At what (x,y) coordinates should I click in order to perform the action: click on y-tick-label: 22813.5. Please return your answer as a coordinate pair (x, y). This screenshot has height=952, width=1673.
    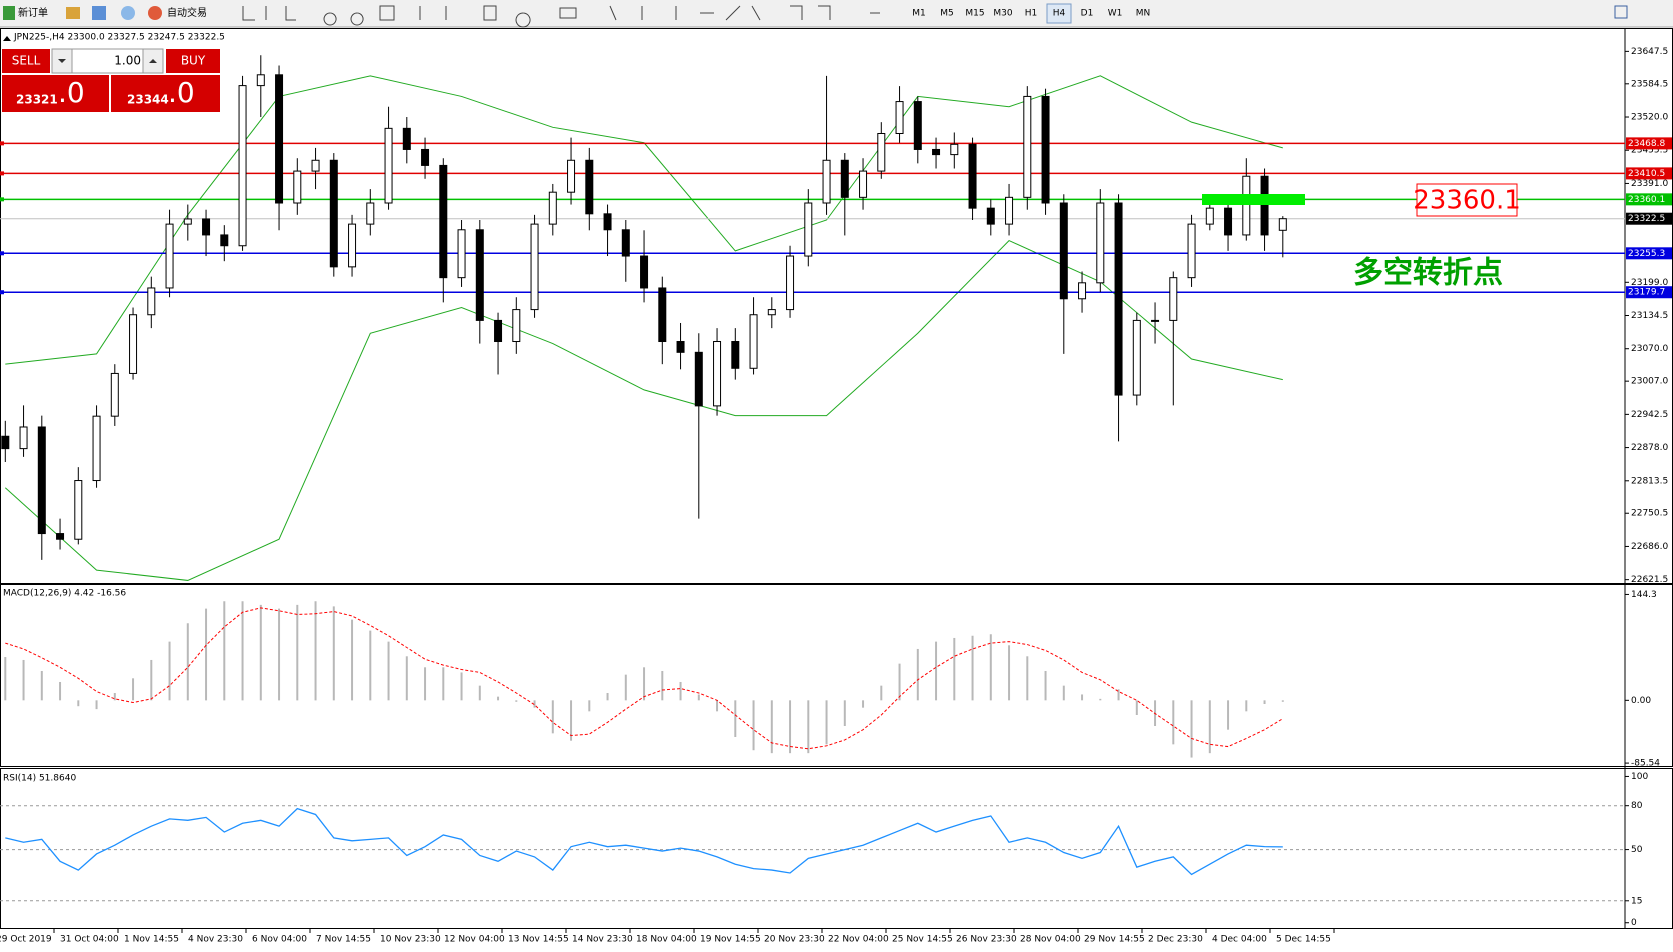
    Looking at the image, I should click on (1649, 481).